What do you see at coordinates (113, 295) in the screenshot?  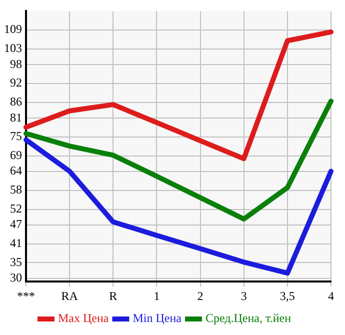 I see `x-tick-label: R` at bounding box center [113, 295].